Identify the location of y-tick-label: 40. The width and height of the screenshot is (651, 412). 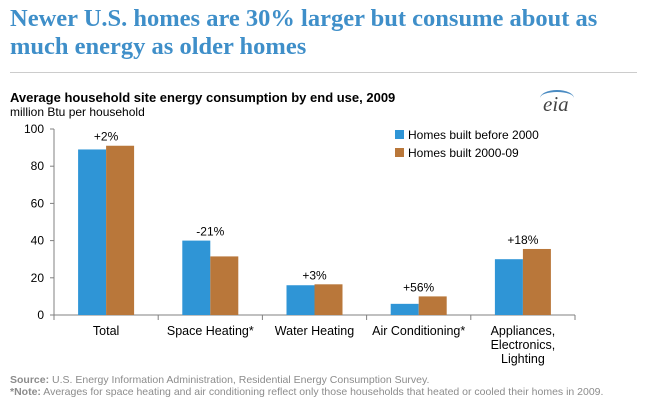
(38, 241).